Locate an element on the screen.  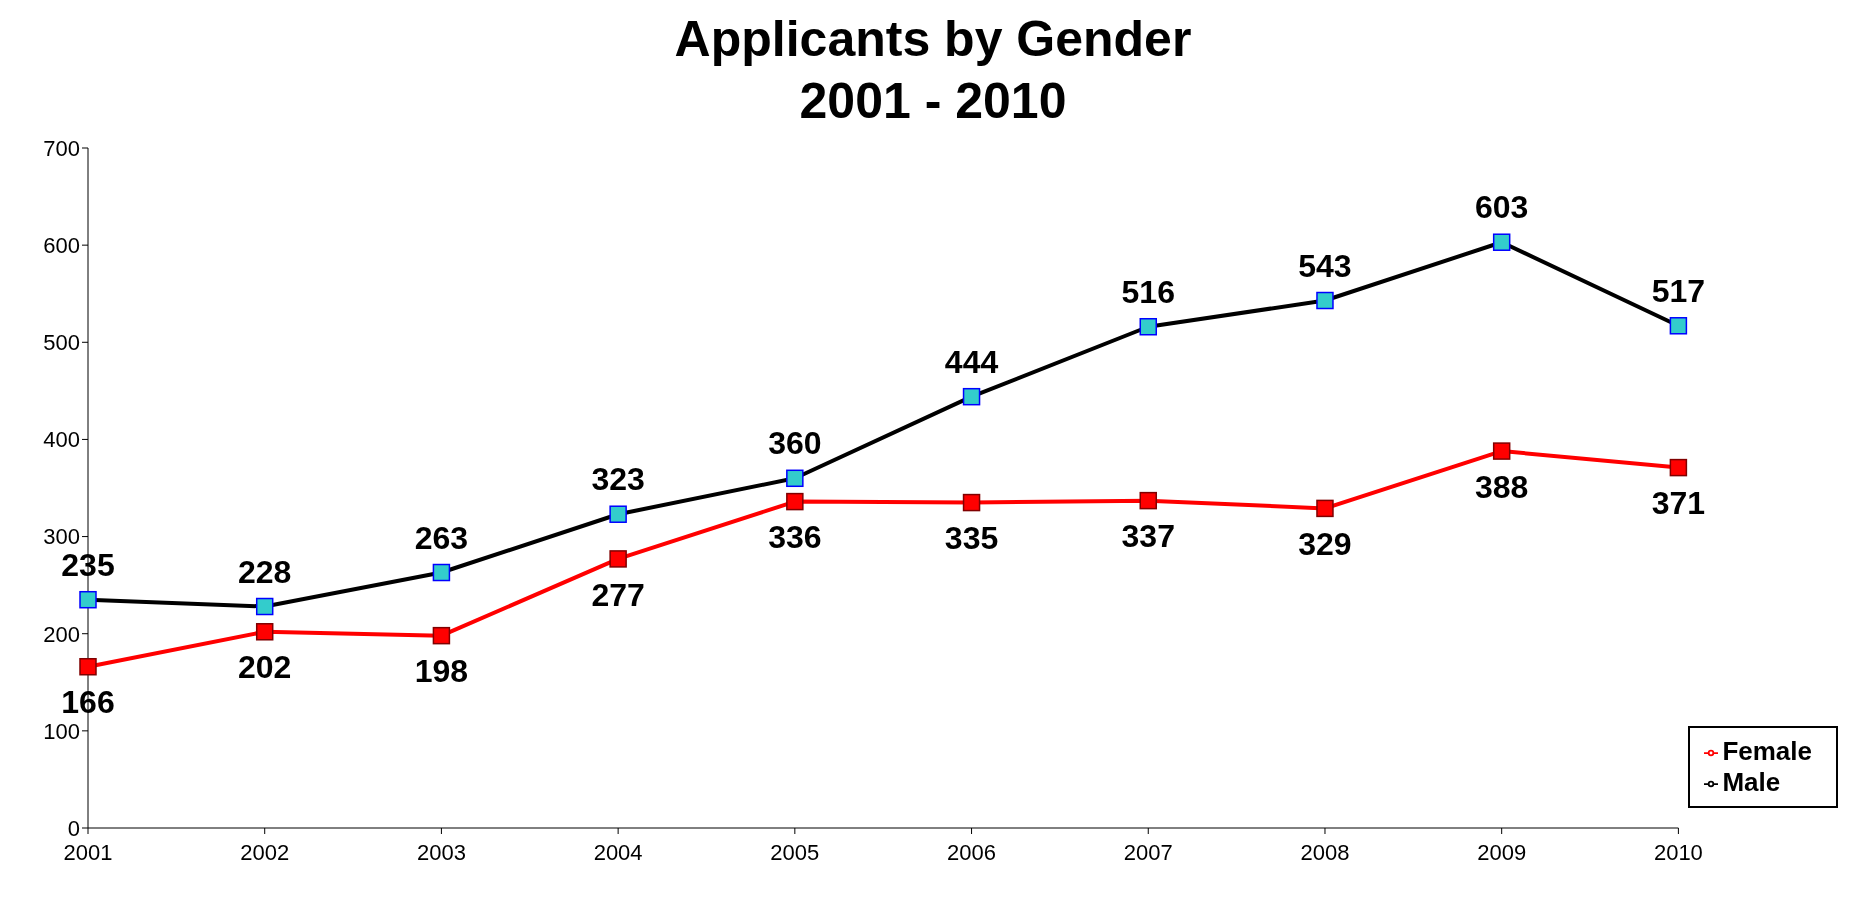
data-label: 517 is located at coordinates (1678, 290).